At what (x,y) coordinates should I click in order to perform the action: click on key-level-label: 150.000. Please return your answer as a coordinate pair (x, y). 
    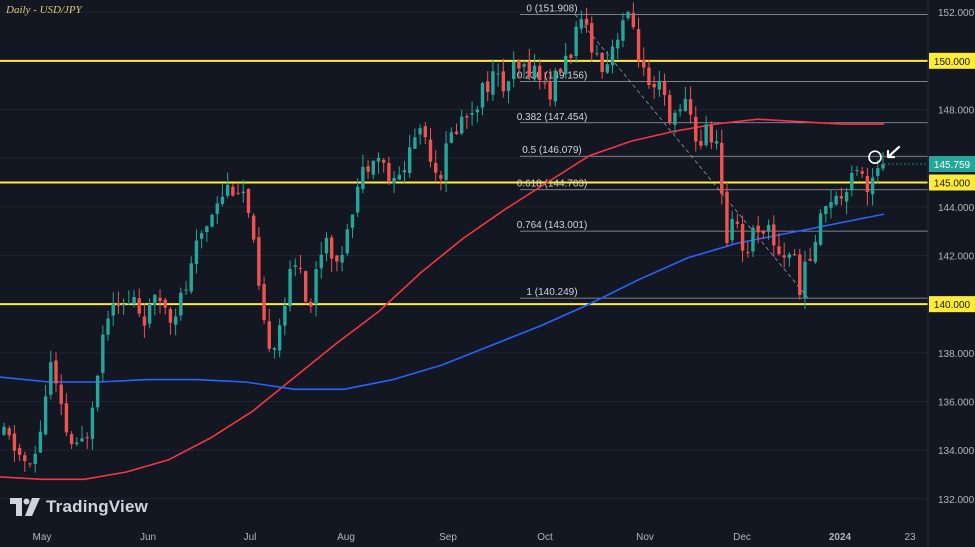
    Looking at the image, I should click on (952, 62).